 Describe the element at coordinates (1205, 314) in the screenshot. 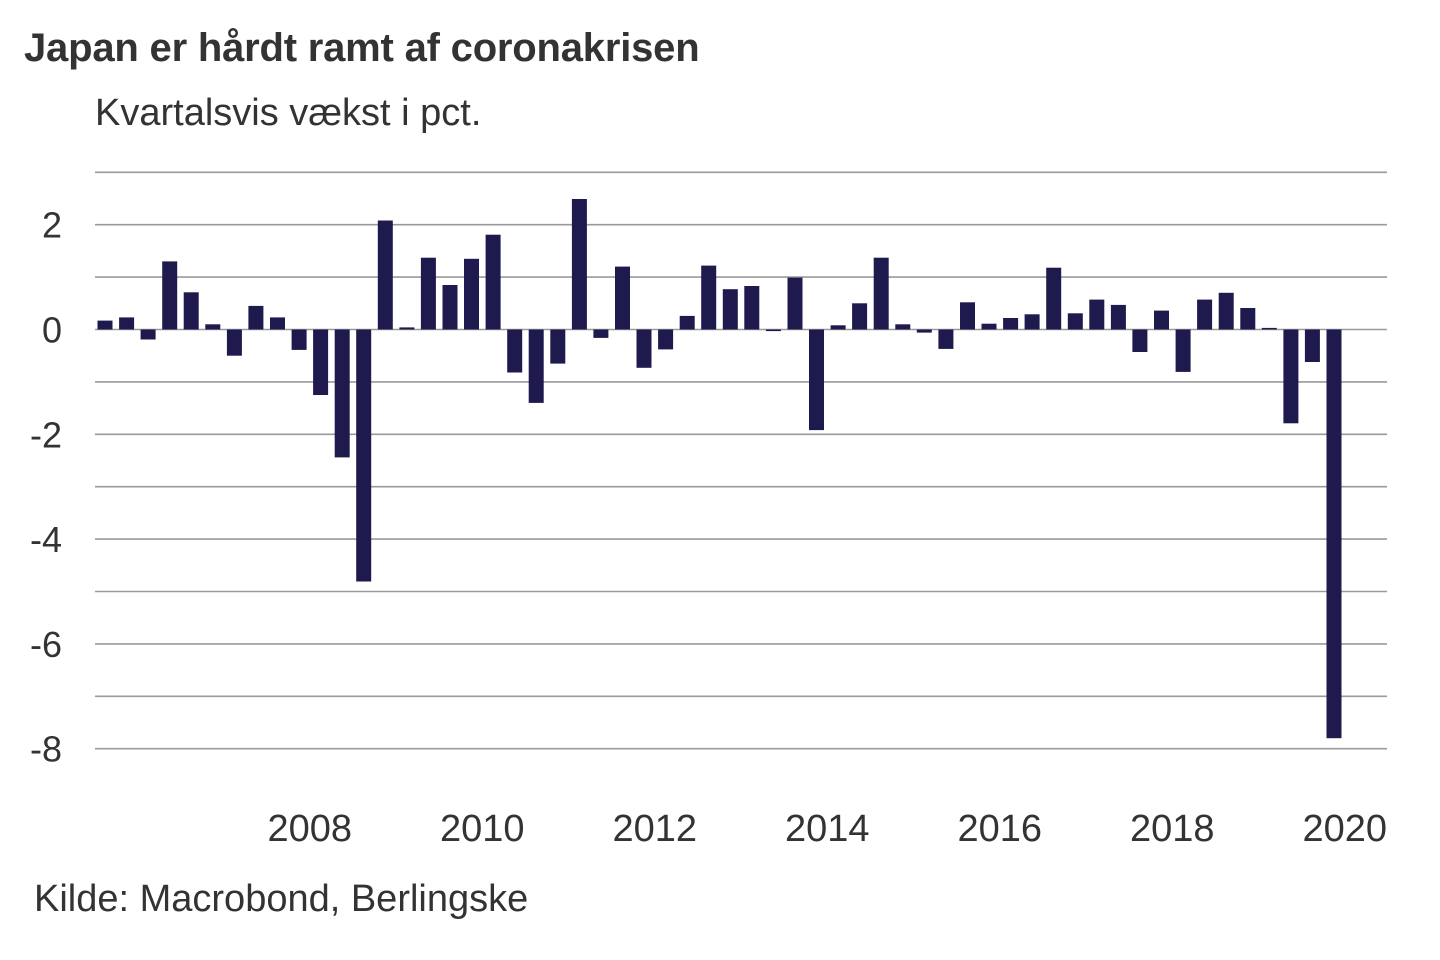

I see `bar-2018Q4` at that location.